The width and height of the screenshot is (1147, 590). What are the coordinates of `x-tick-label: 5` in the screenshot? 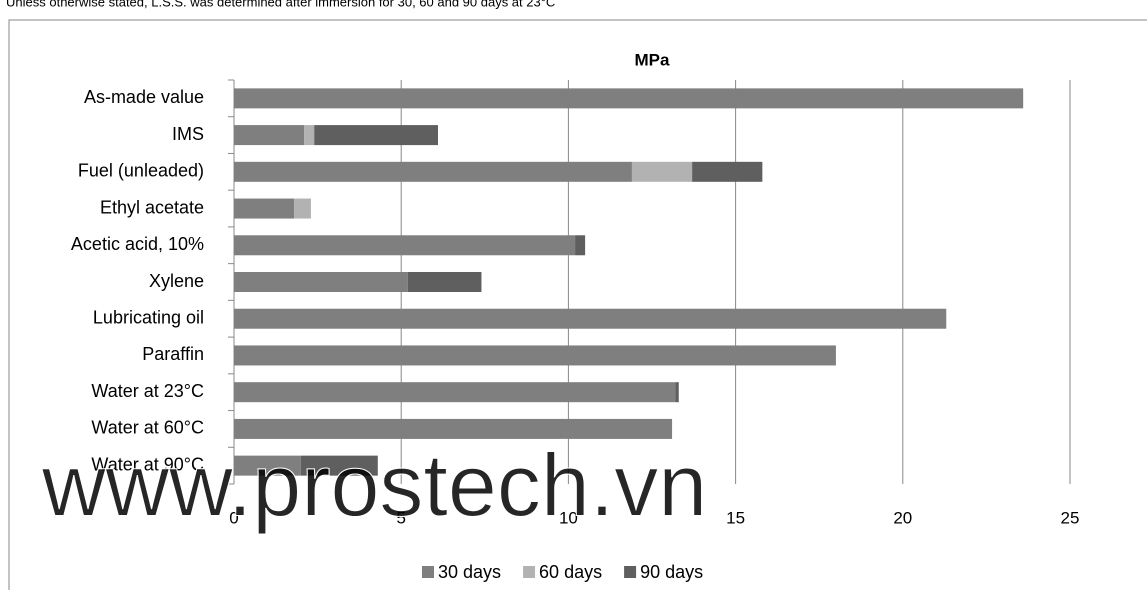 It's located at (400, 517).